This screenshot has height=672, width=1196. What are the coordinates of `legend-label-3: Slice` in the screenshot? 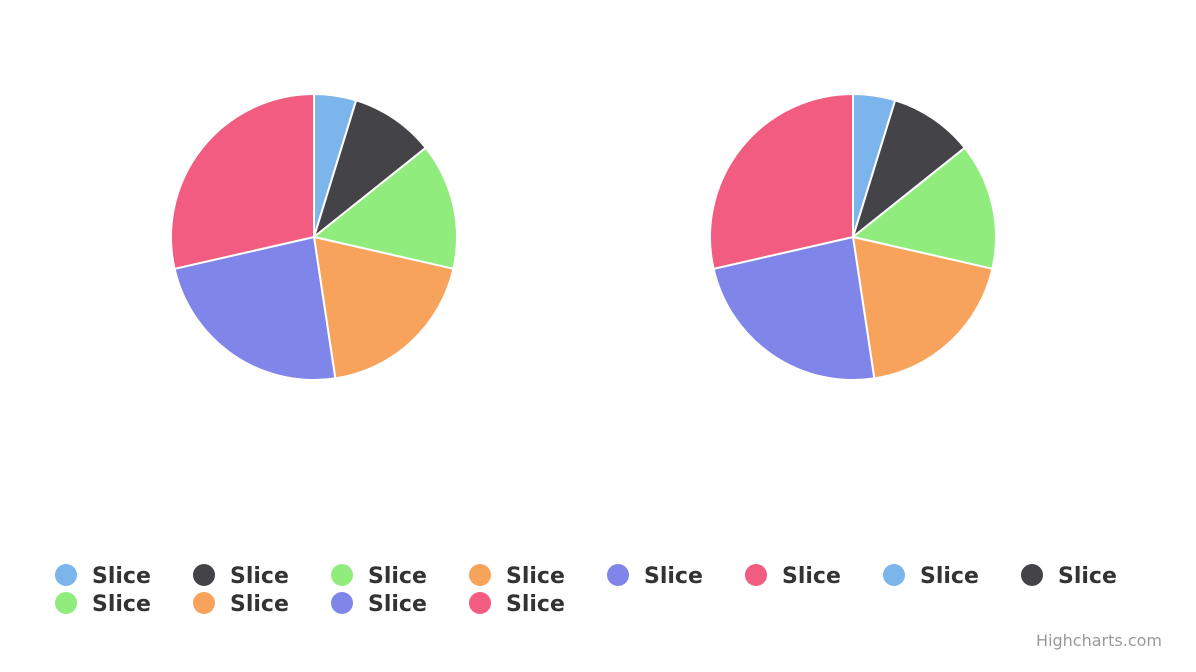 It's located at (535, 576).